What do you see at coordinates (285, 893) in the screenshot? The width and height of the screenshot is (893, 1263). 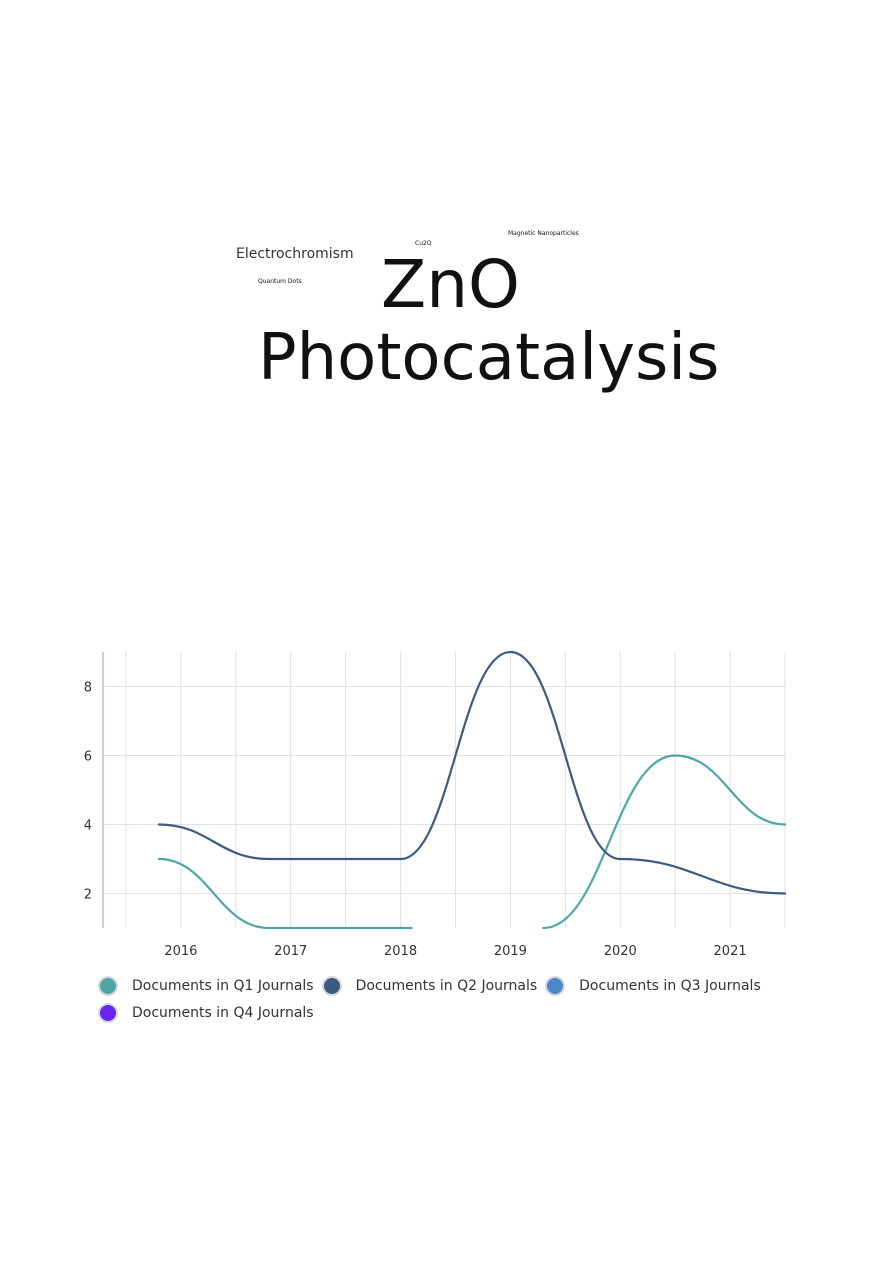 I see `series-line-q1-part1` at bounding box center [285, 893].